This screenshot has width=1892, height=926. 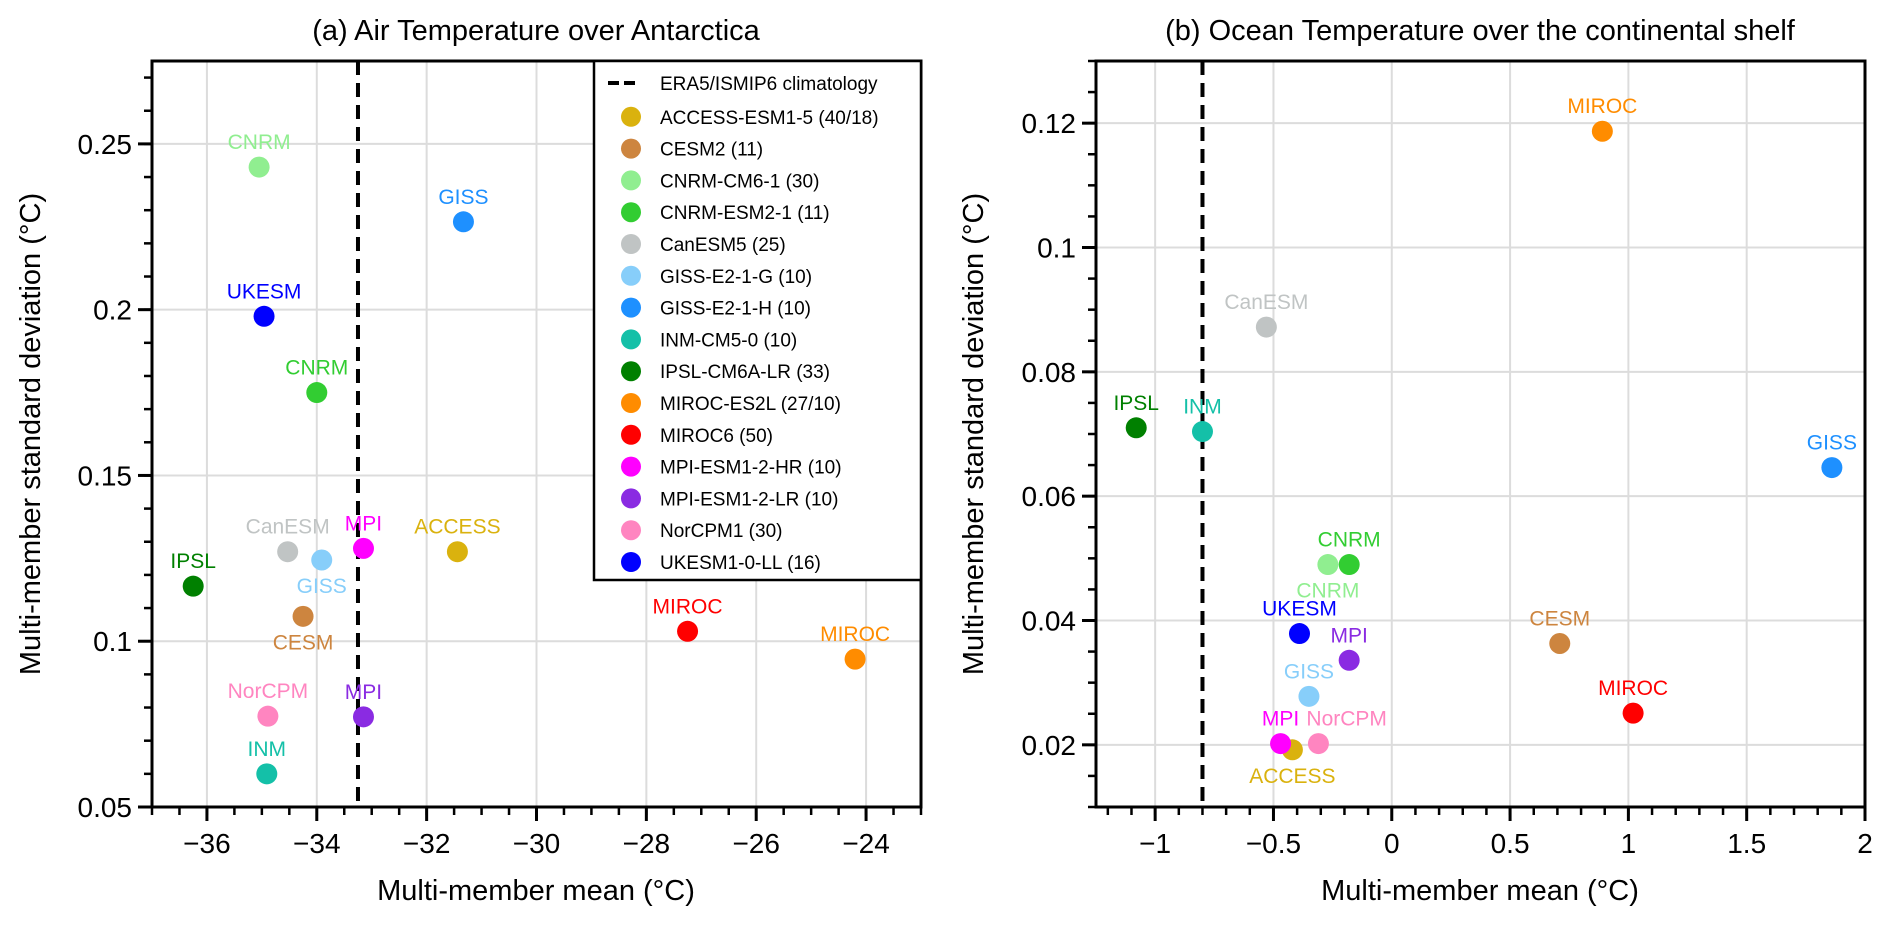 I want to click on data-point-giss-e2-1-g, so click(x=1309, y=696).